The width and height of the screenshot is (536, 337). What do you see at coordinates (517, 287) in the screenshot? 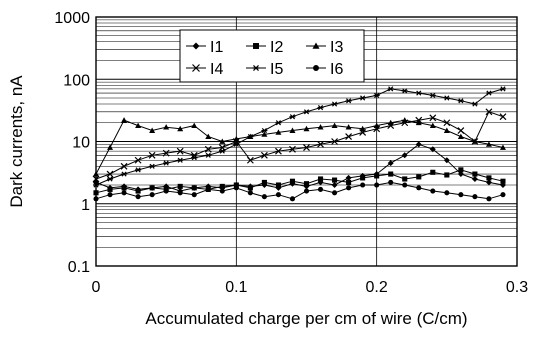
I see `x-tick-label: 0.3` at bounding box center [517, 287].